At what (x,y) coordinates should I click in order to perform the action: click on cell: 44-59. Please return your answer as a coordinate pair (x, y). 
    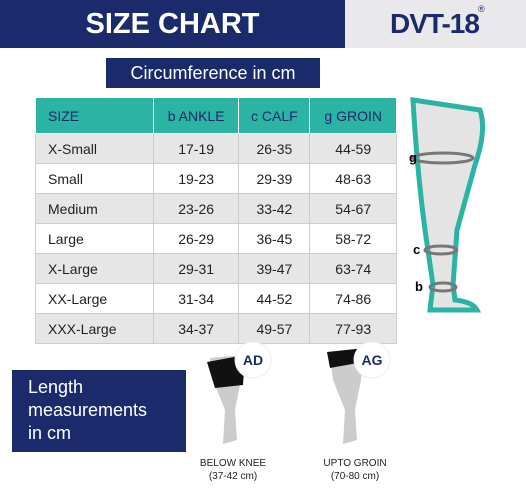
    Looking at the image, I should click on (353, 148).